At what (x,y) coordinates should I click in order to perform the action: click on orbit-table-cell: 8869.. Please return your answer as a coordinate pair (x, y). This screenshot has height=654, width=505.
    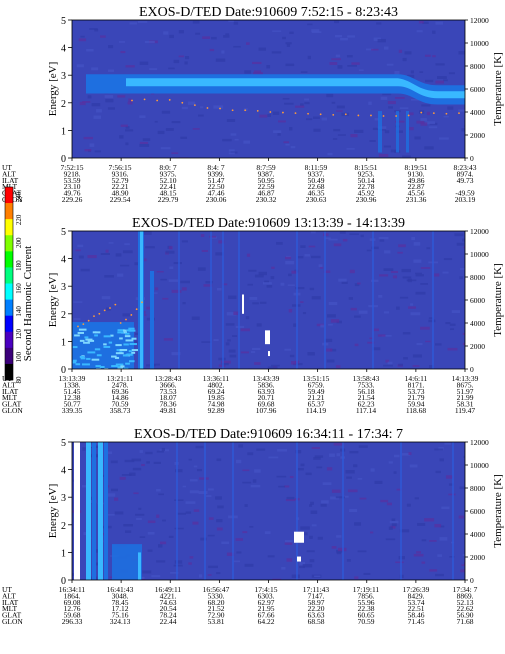
    Looking at the image, I should click on (465, 595).